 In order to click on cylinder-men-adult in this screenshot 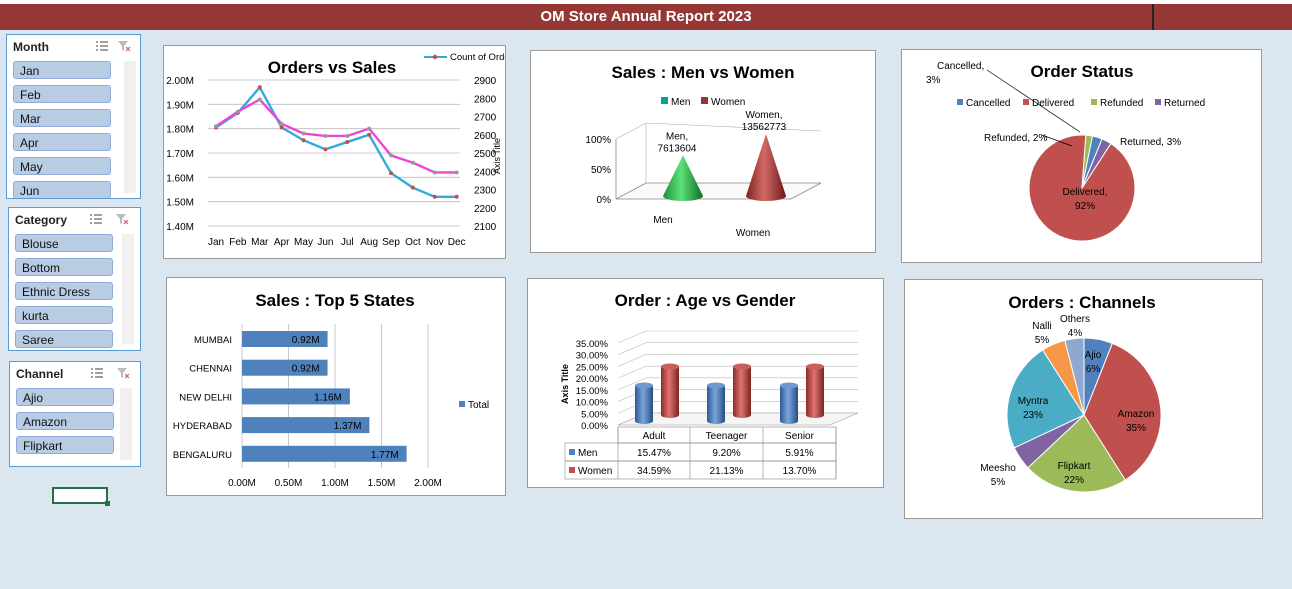, I will do `click(644, 404)`.